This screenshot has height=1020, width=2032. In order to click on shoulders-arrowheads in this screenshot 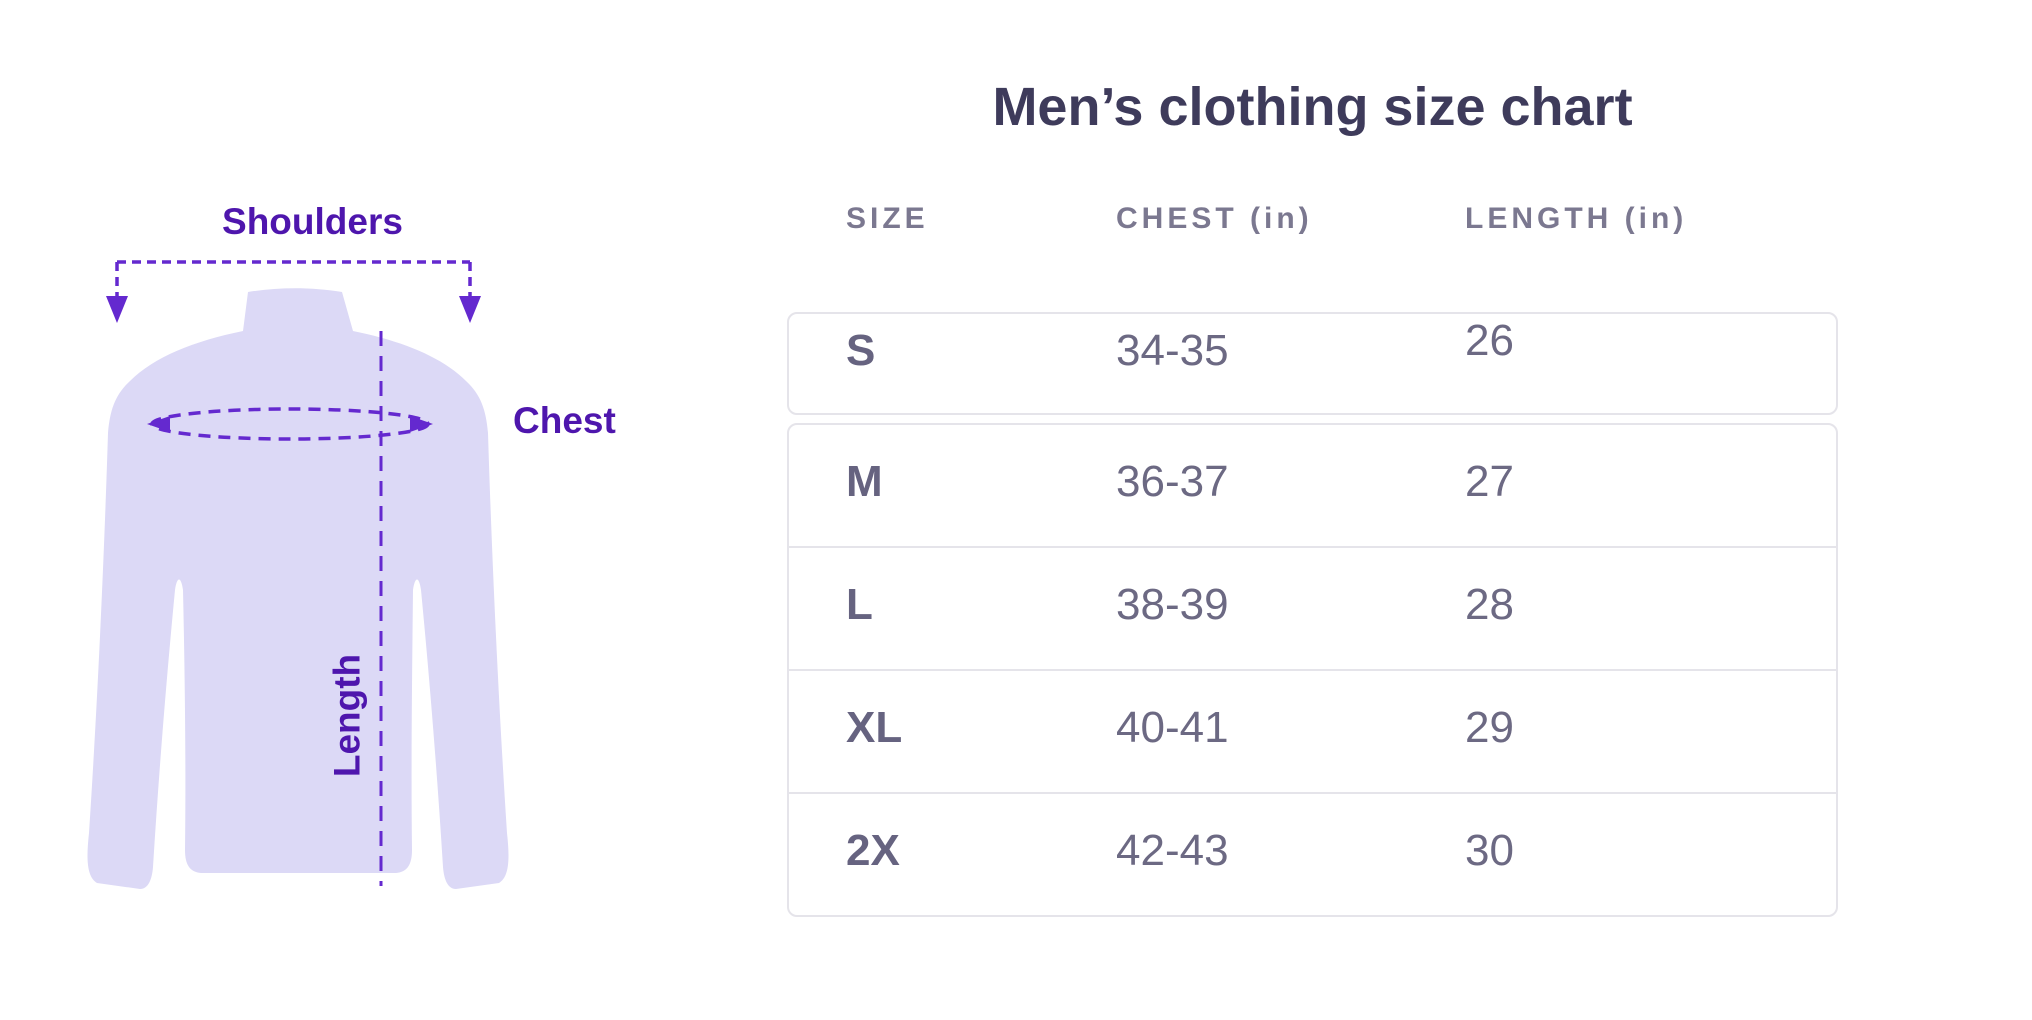, I will do `click(293, 309)`.